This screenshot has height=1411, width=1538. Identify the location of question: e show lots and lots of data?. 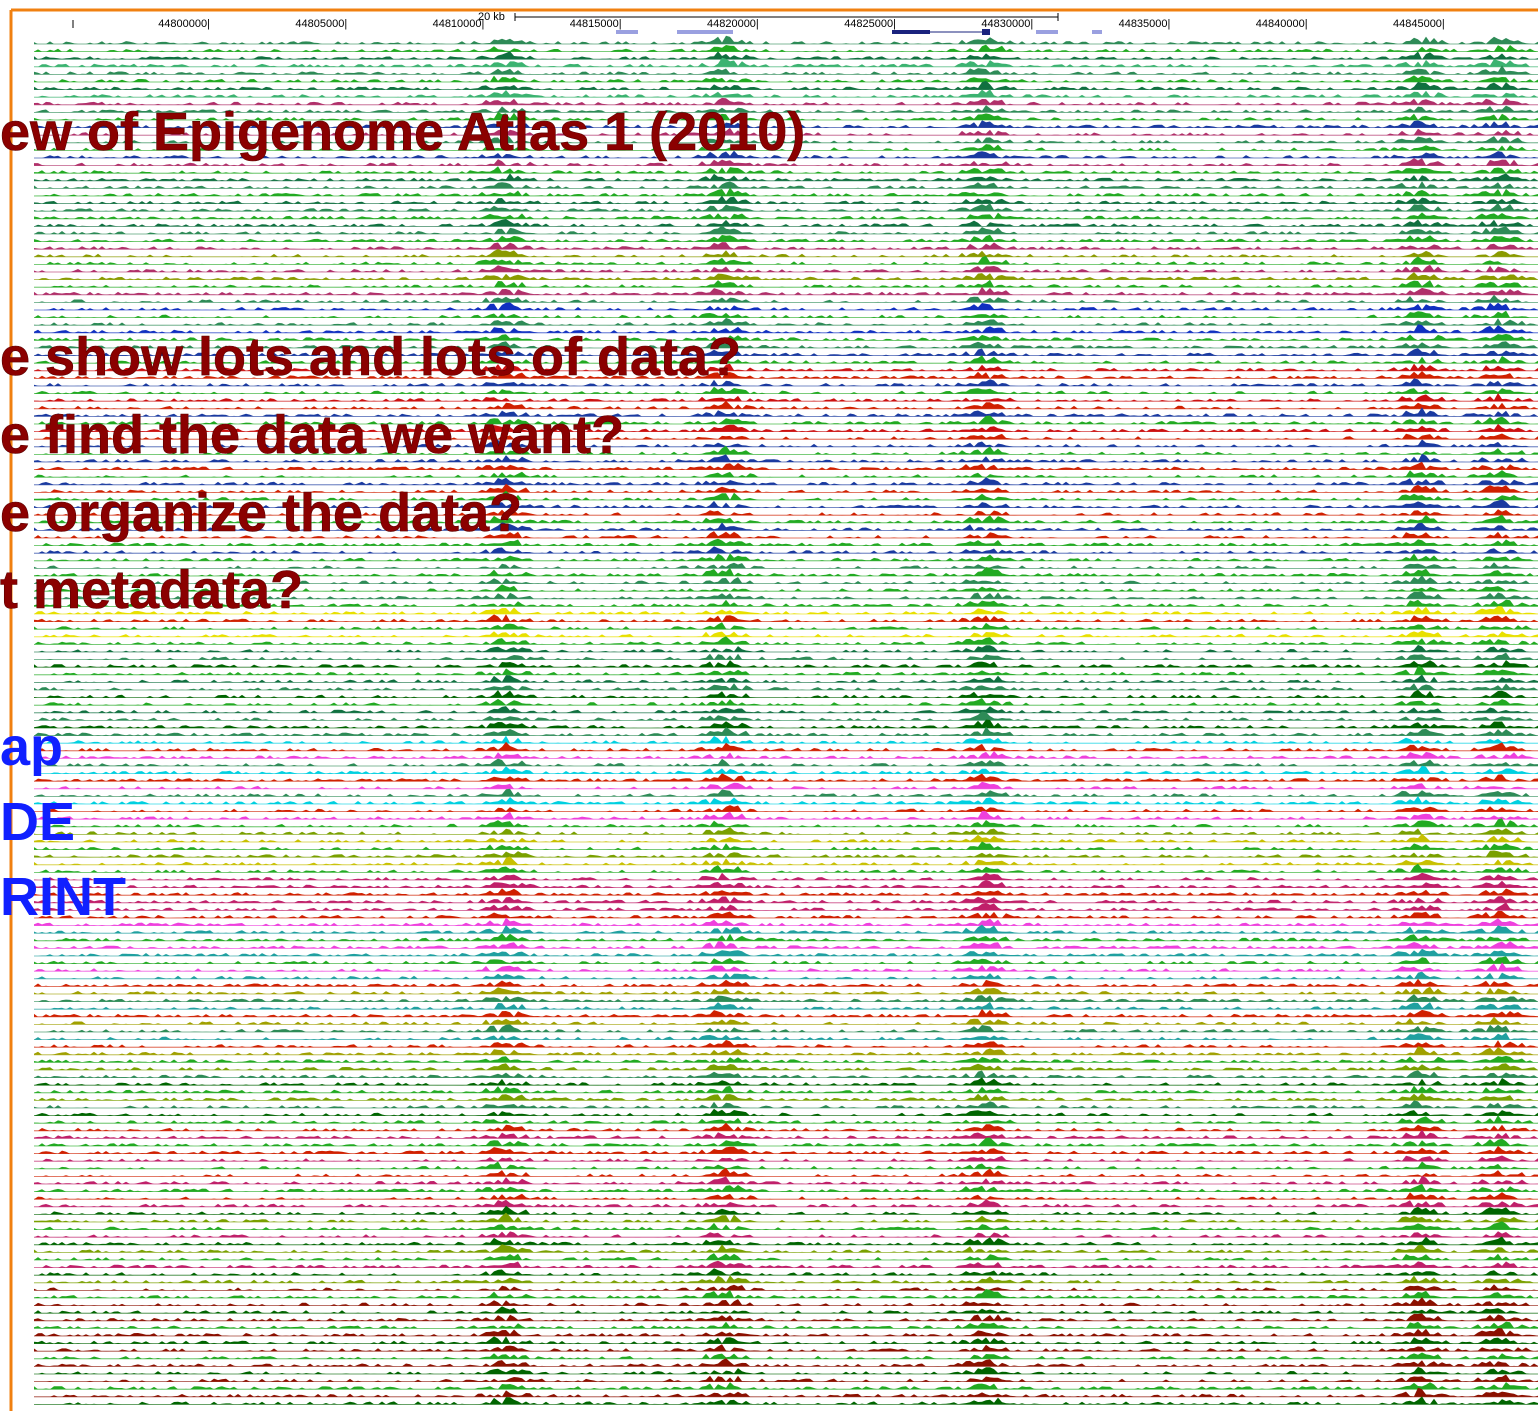
(370, 357).